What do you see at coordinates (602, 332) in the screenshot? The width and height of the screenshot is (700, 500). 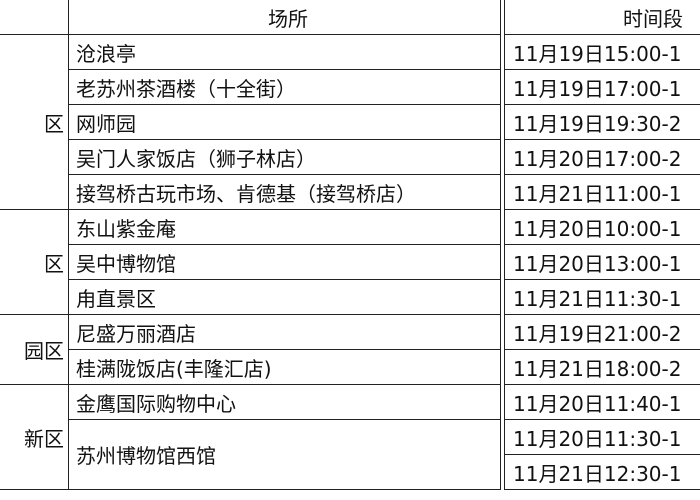 I see `time-cell: 11月19日21:00-2` at bounding box center [602, 332].